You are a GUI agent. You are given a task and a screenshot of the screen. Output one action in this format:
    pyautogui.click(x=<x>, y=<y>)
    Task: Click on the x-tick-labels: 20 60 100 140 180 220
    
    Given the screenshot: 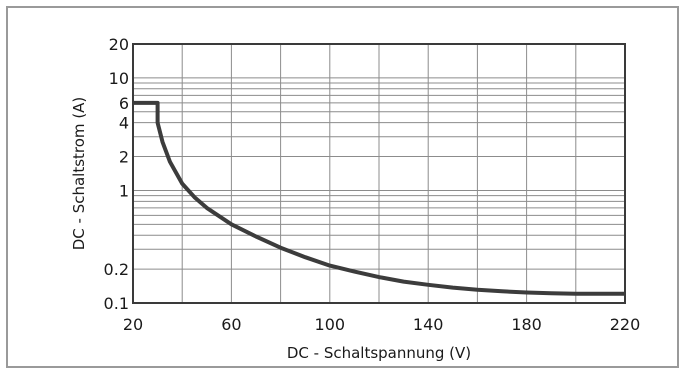 What is the action you would take?
    pyautogui.click(x=381, y=324)
    